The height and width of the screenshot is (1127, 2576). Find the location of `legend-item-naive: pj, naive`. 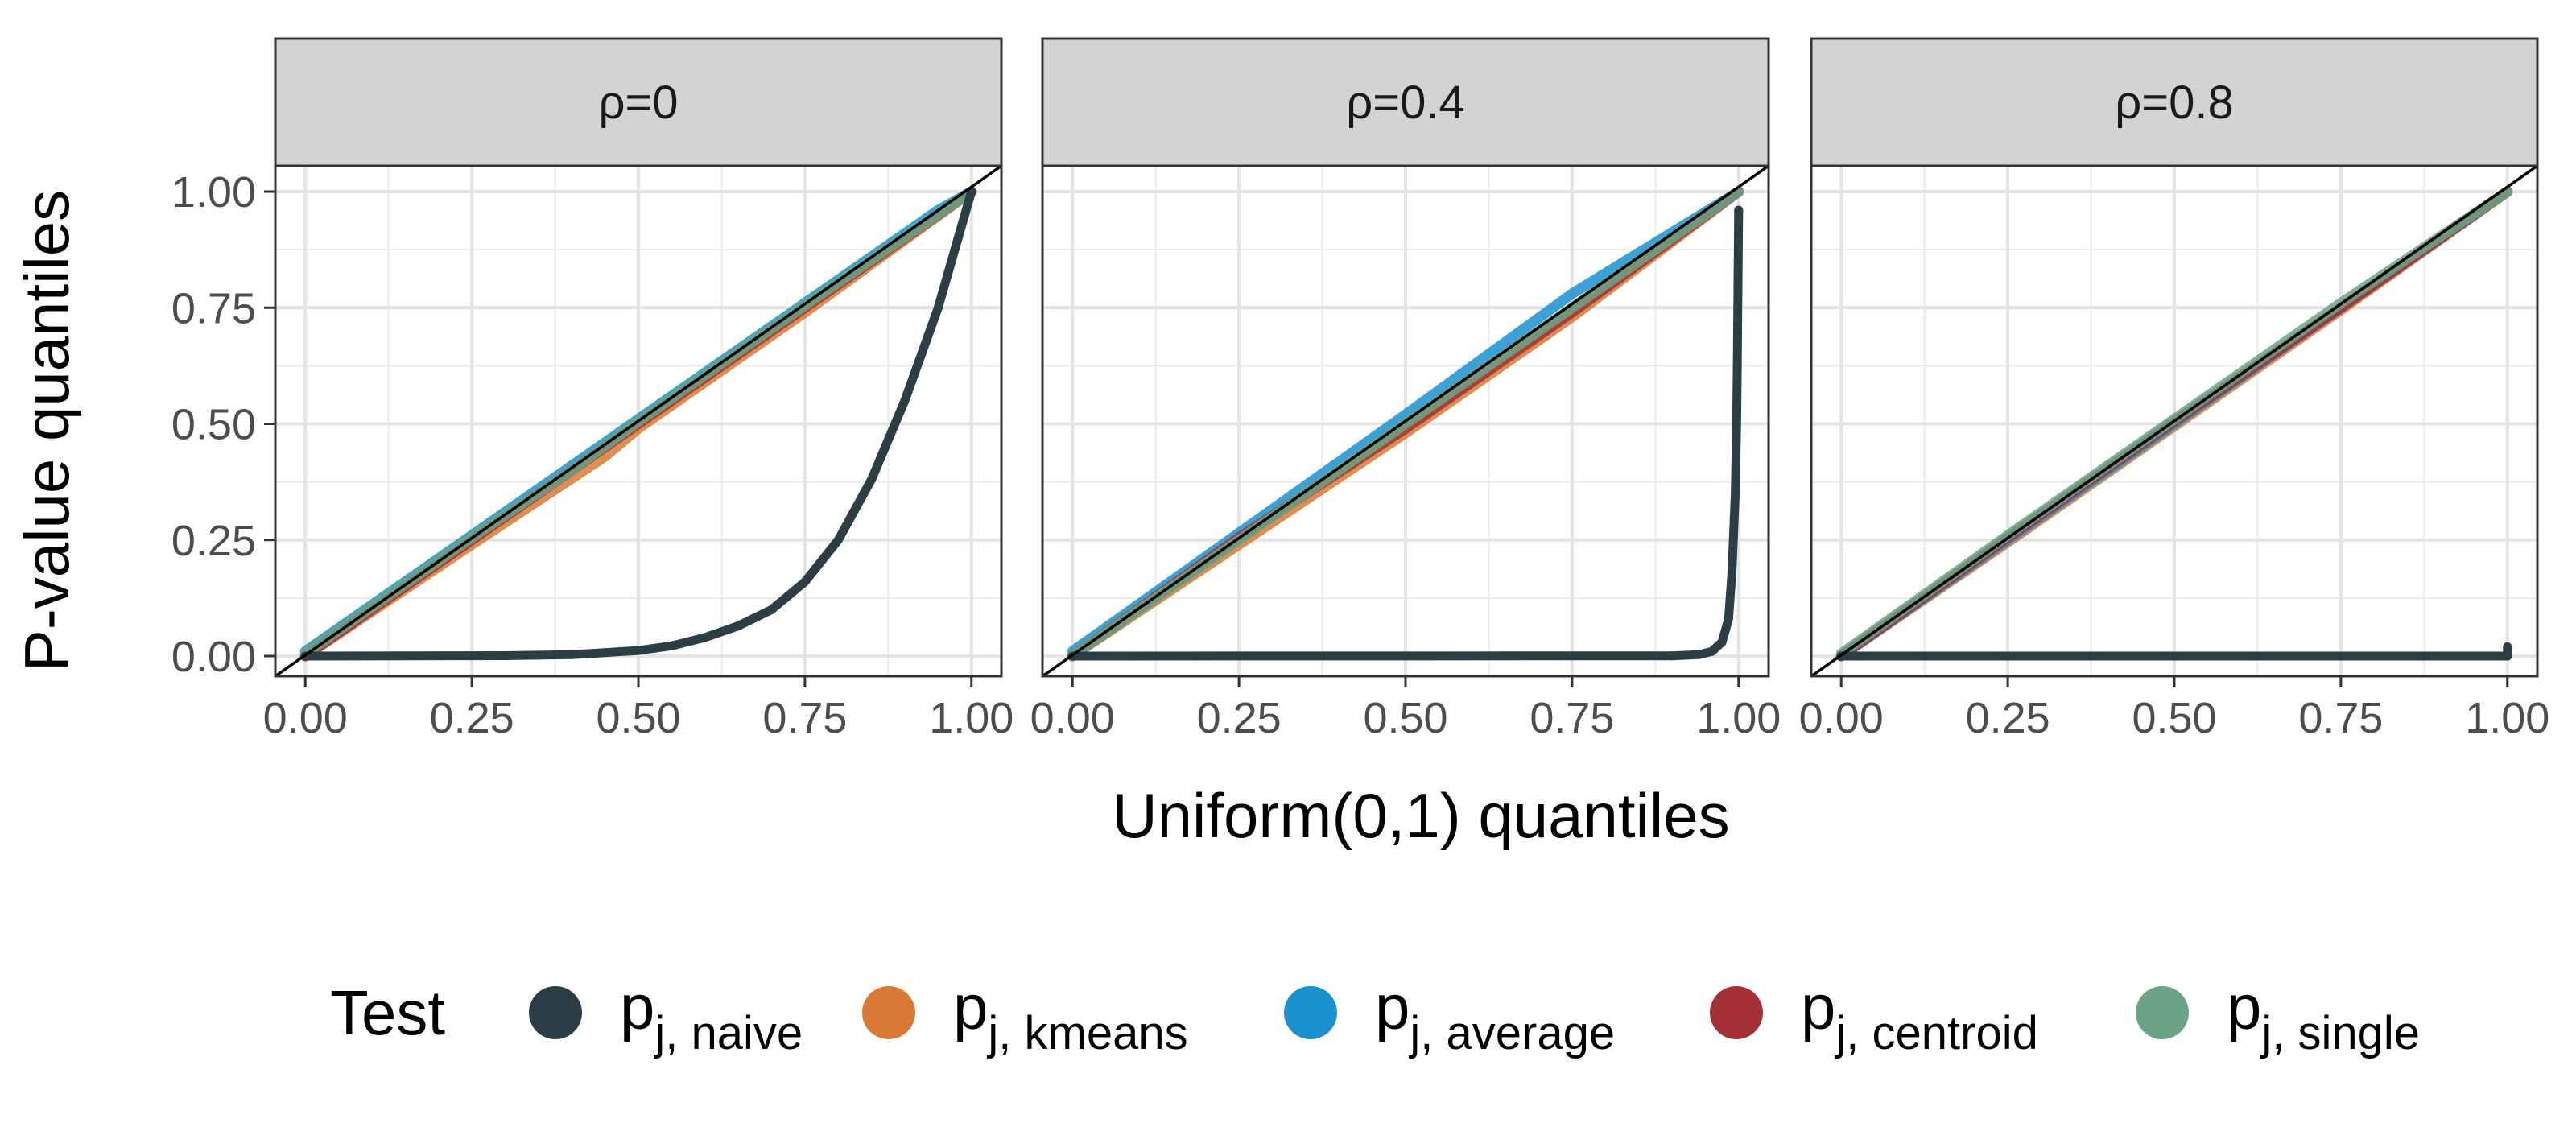

legend-item-naive: pj, naive is located at coordinates (666, 1015).